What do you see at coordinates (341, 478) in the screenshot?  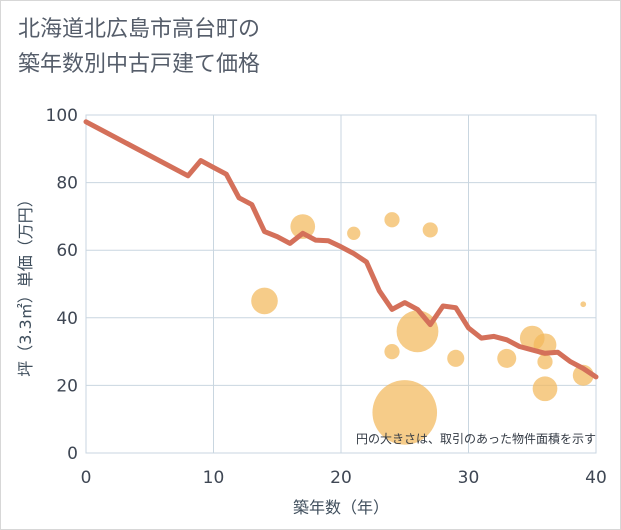 I see `x-tick-label: 20` at bounding box center [341, 478].